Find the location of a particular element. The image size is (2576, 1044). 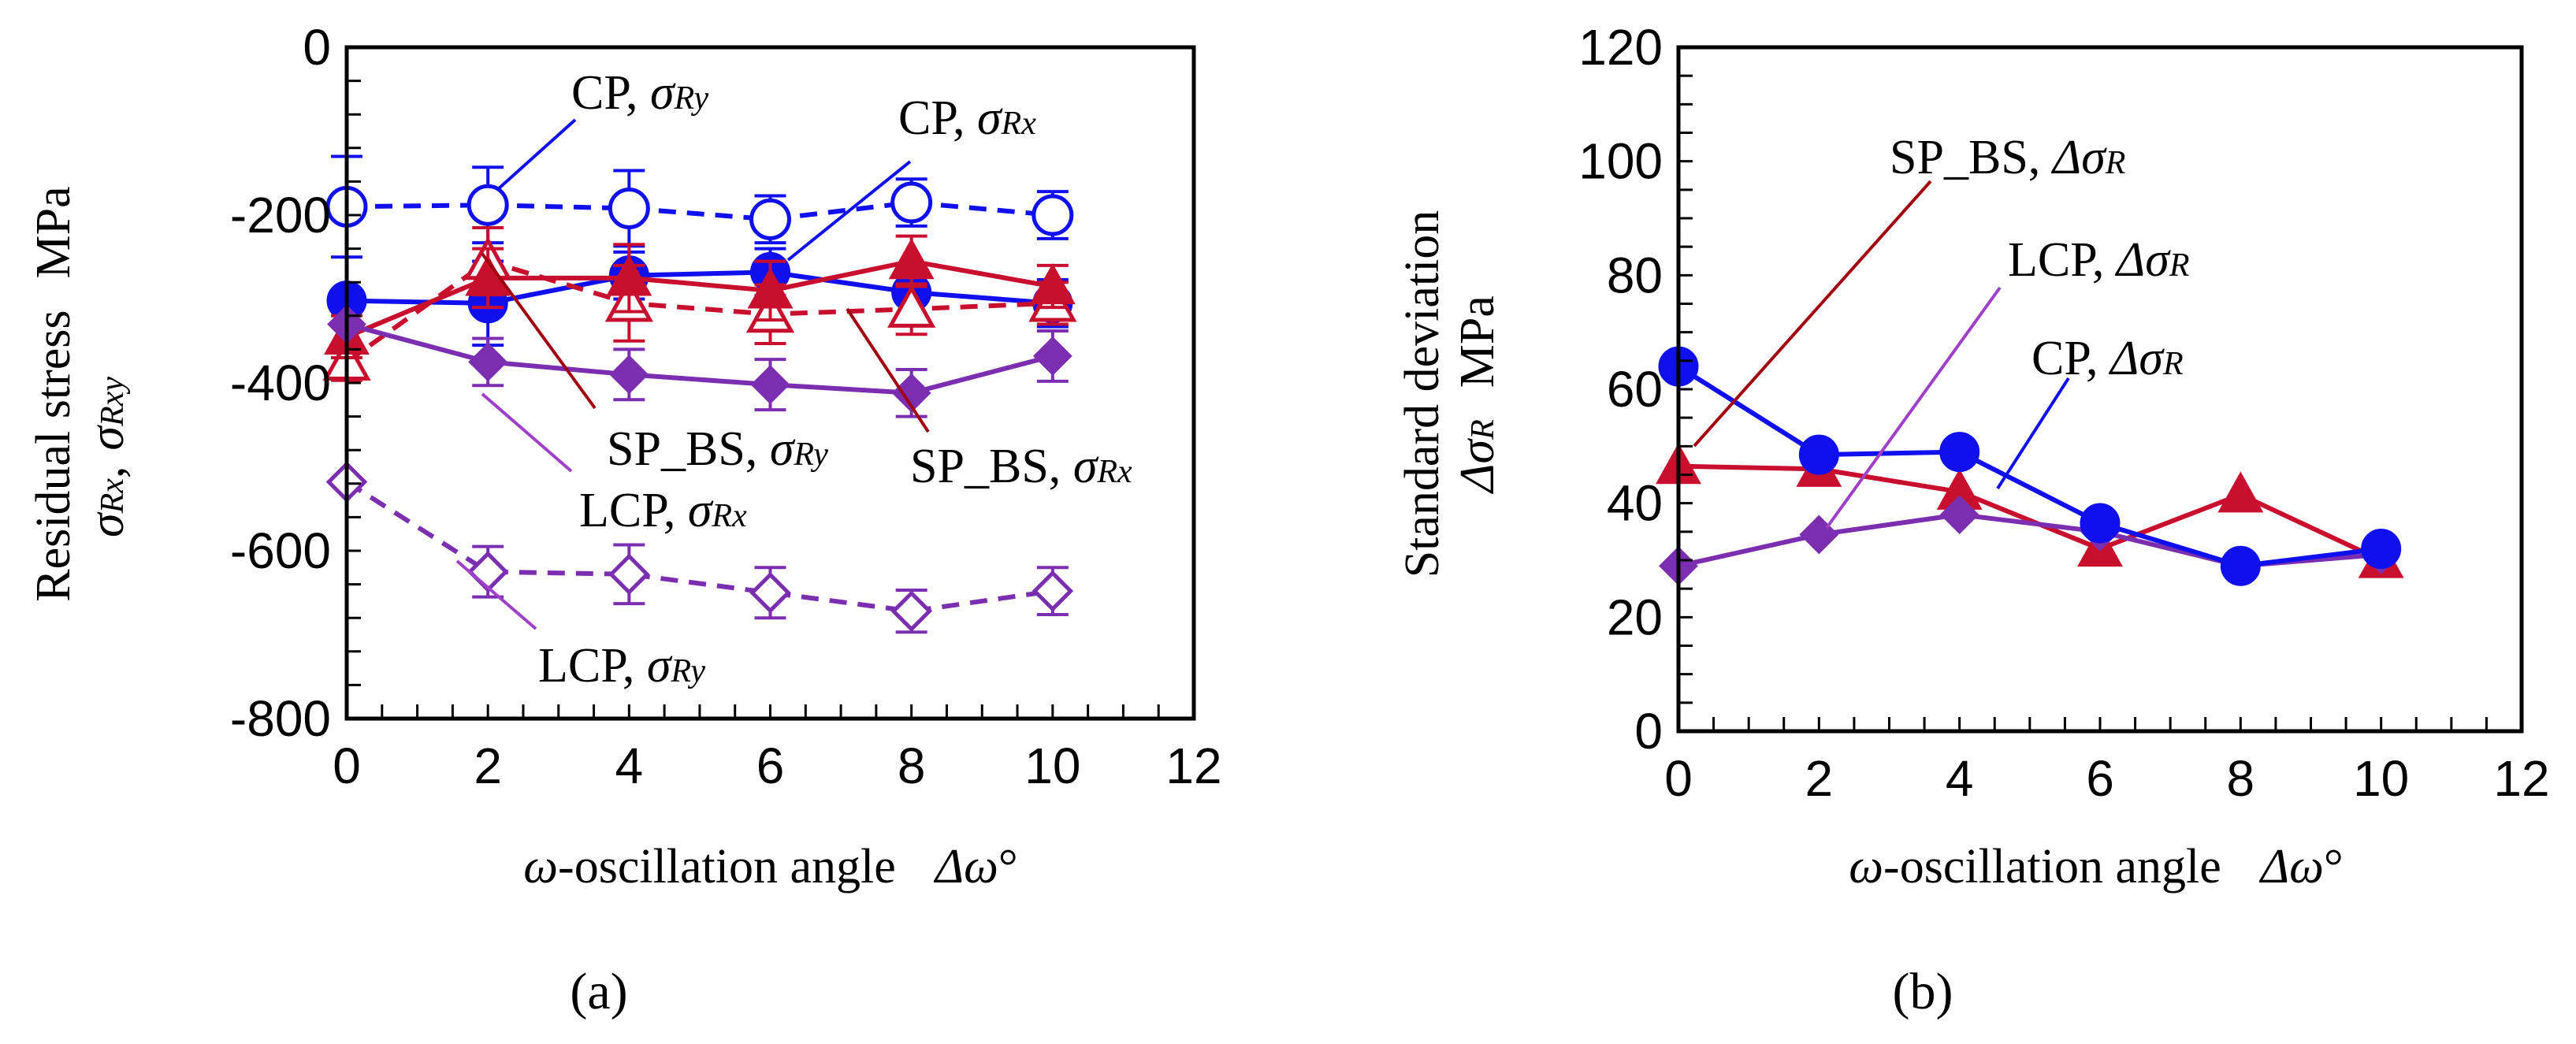

annotation-cp-rx: CP, σRx is located at coordinates (967, 118).